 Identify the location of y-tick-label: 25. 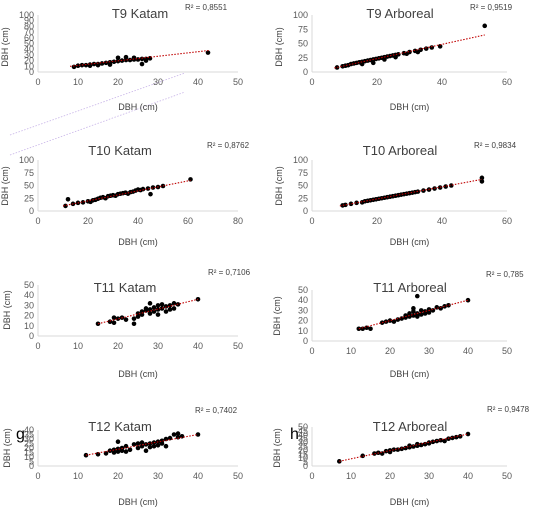
(303, 447).